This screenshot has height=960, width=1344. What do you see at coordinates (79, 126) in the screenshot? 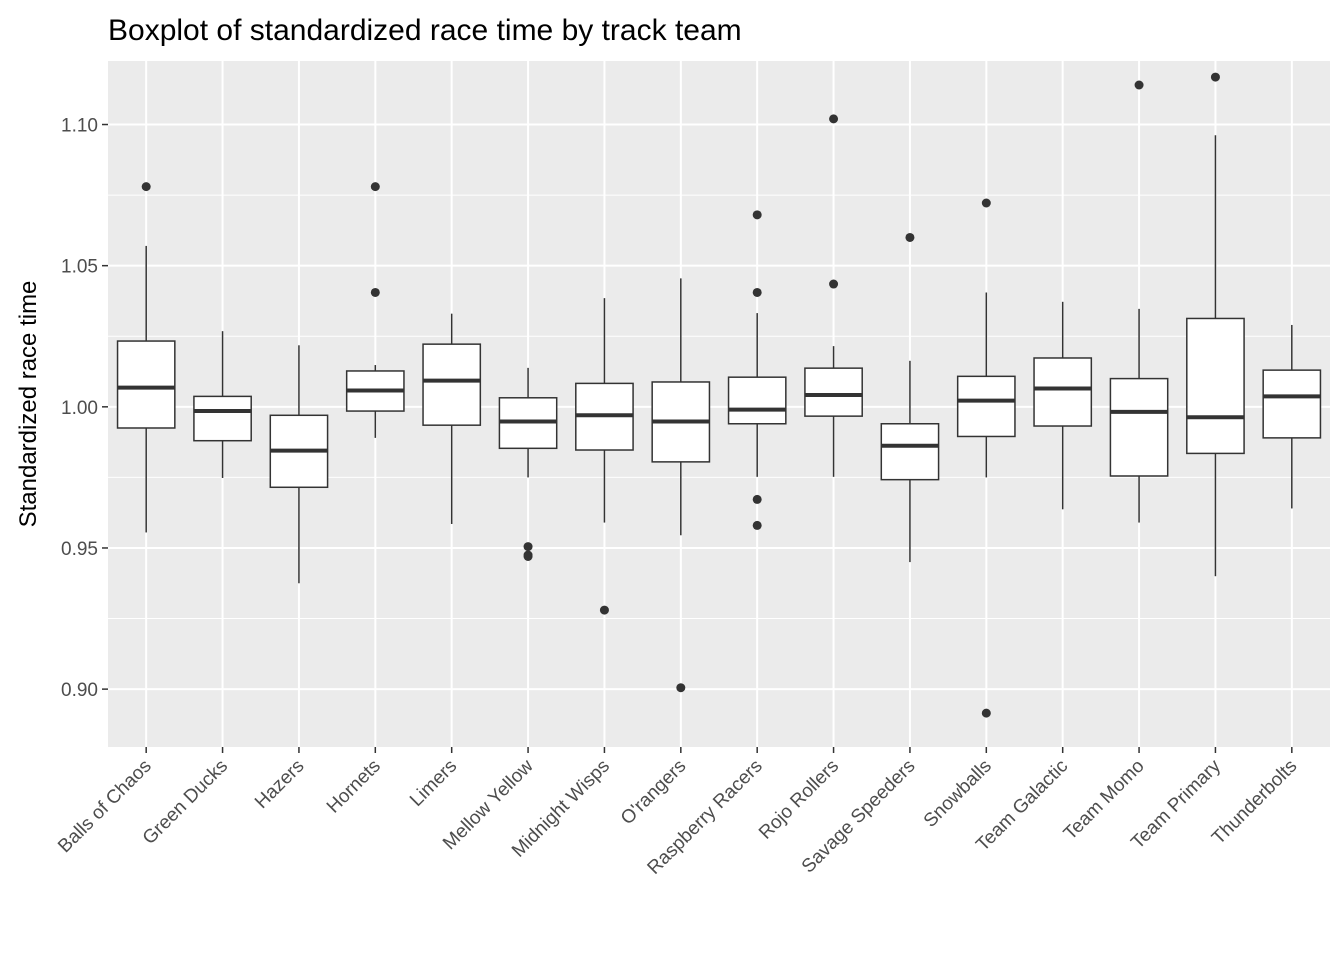
I see `y-tick-label: 1.10` at bounding box center [79, 126].